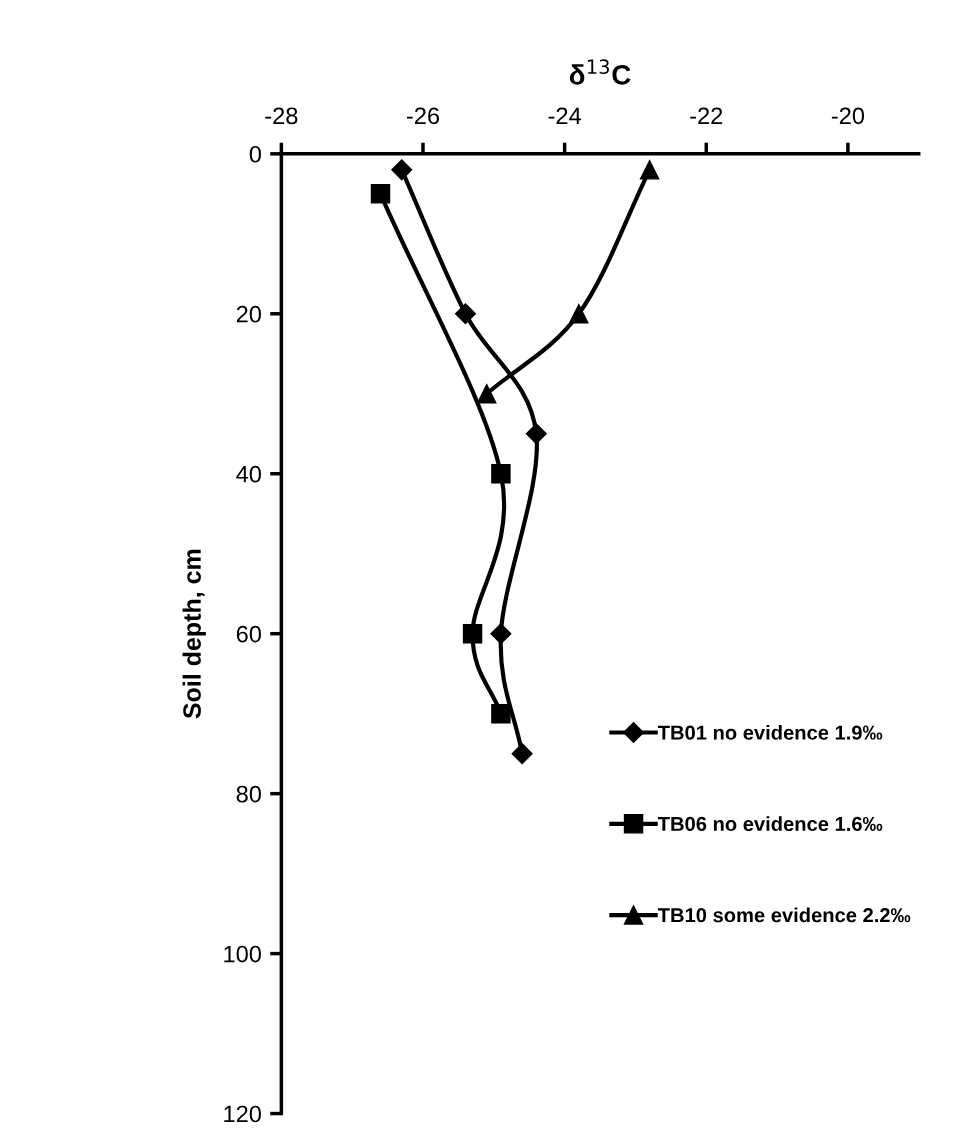  I want to click on x-tick-label: -24, so click(564, 115).